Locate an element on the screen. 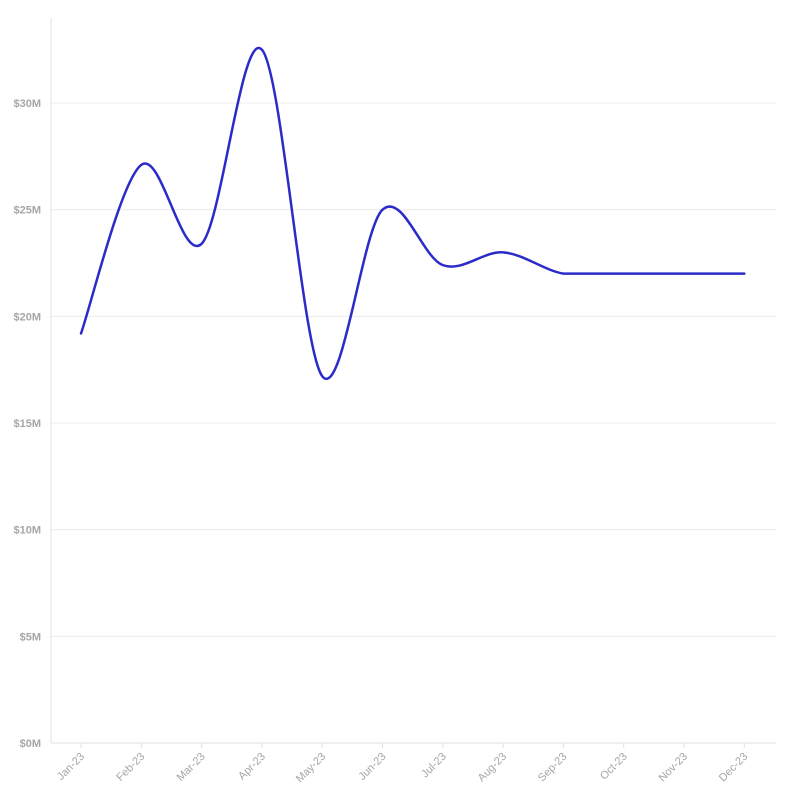 This screenshot has width=796, height=802. x-tick-label: Jul-23 is located at coordinates (434, 766).